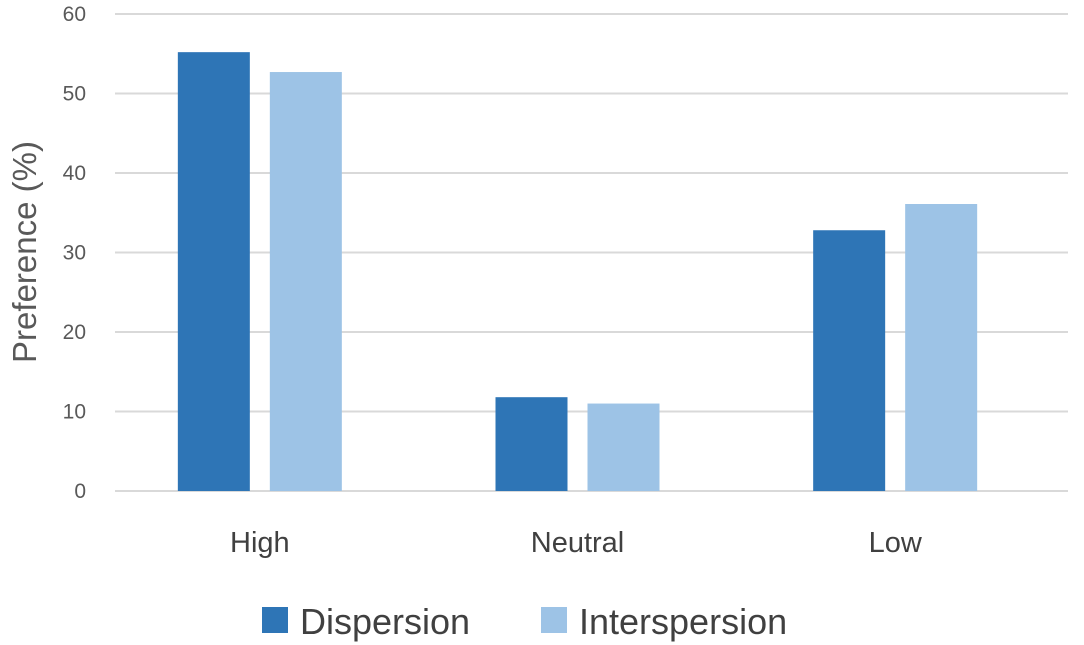 The width and height of the screenshot is (1084, 645). I want to click on legend: Dispersion Interspersion, so click(524, 621).